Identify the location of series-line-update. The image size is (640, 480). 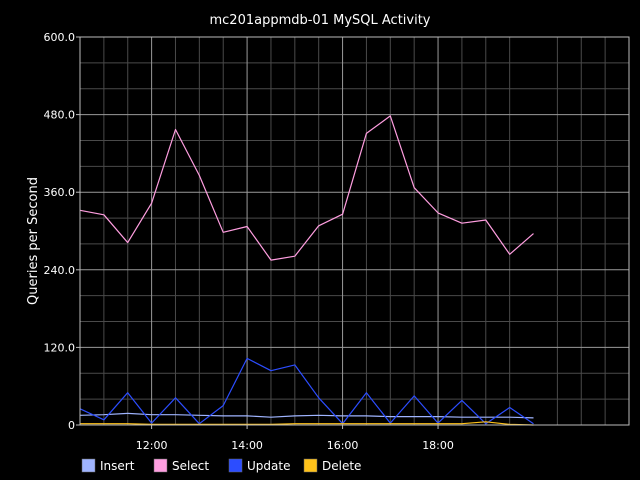
(306, 391).